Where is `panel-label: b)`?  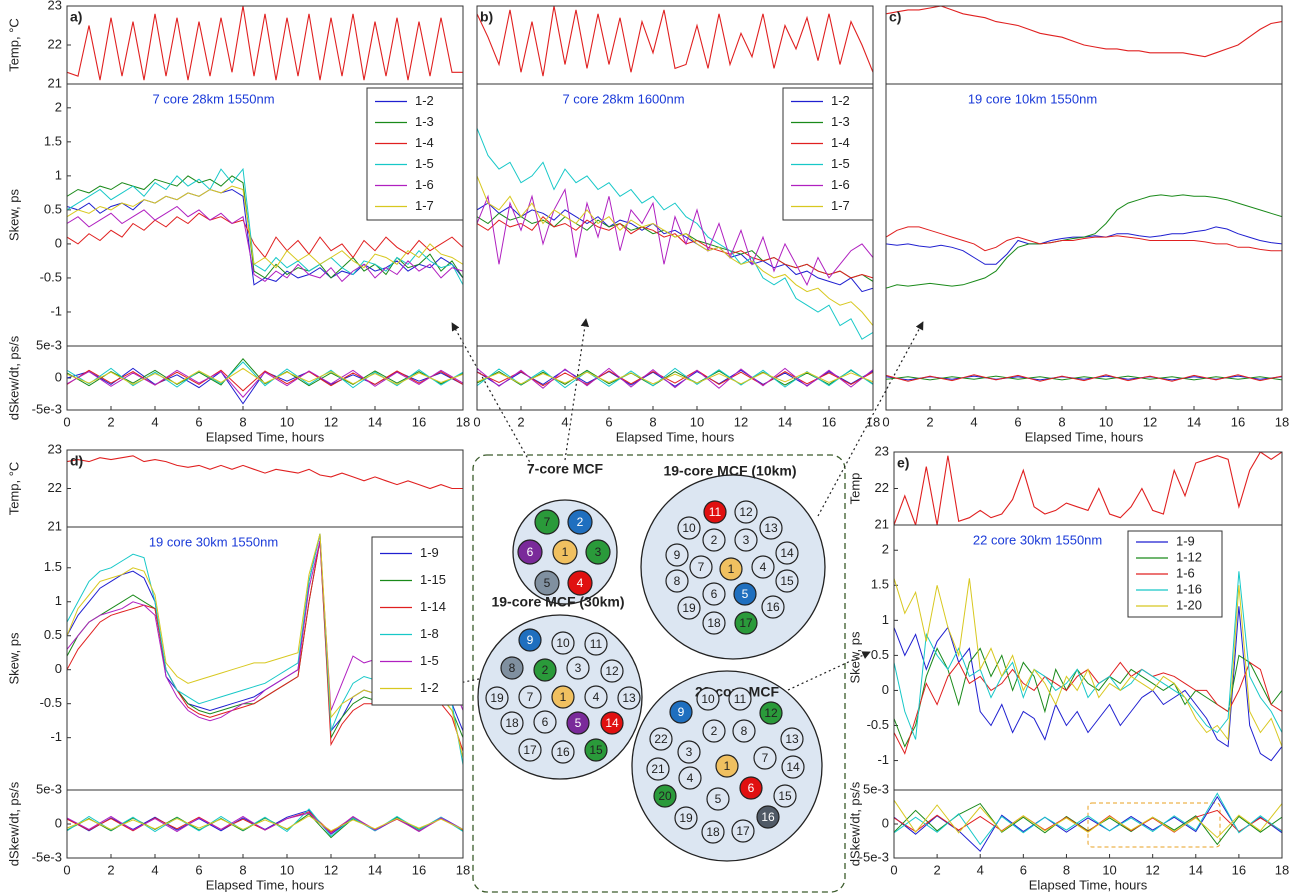 panel-label: b) is located at coordinates (486, 17).